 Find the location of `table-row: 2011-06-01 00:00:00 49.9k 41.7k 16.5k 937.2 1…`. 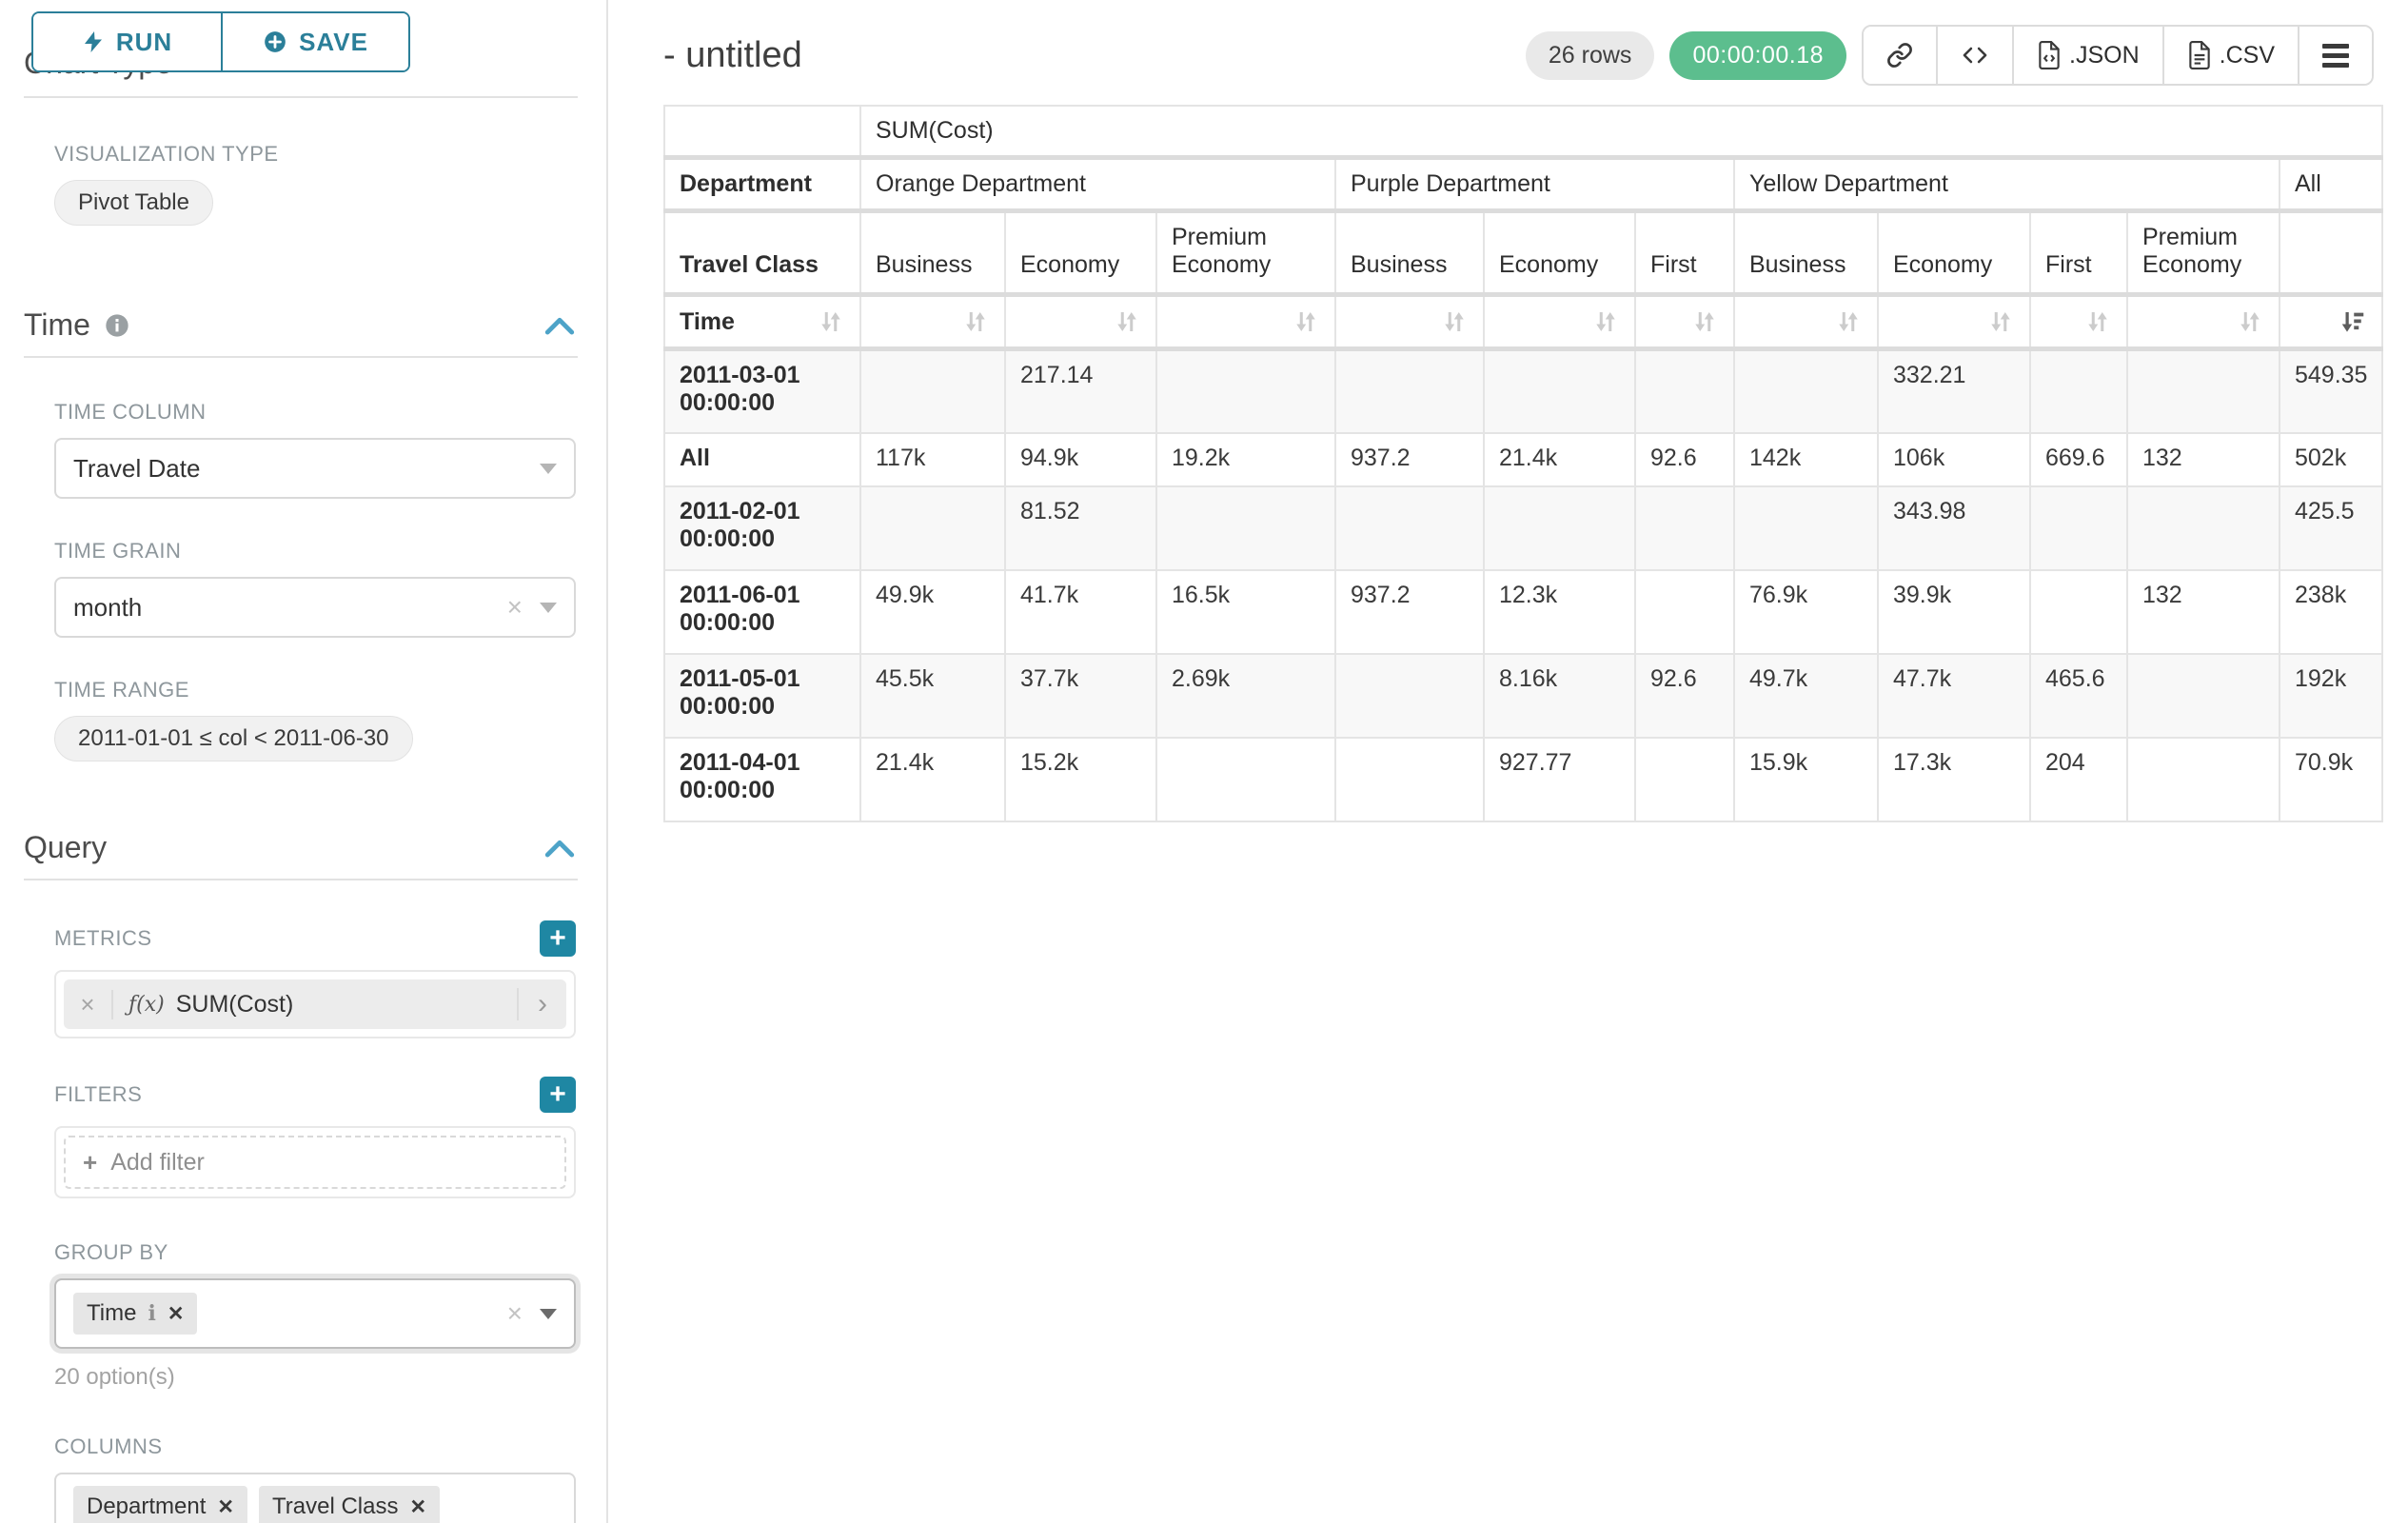

table-row: 2011-06-01 00:00:00 49.9k 41.7k 16.5k 937.2 1… is located at coordinates (1523, 612).